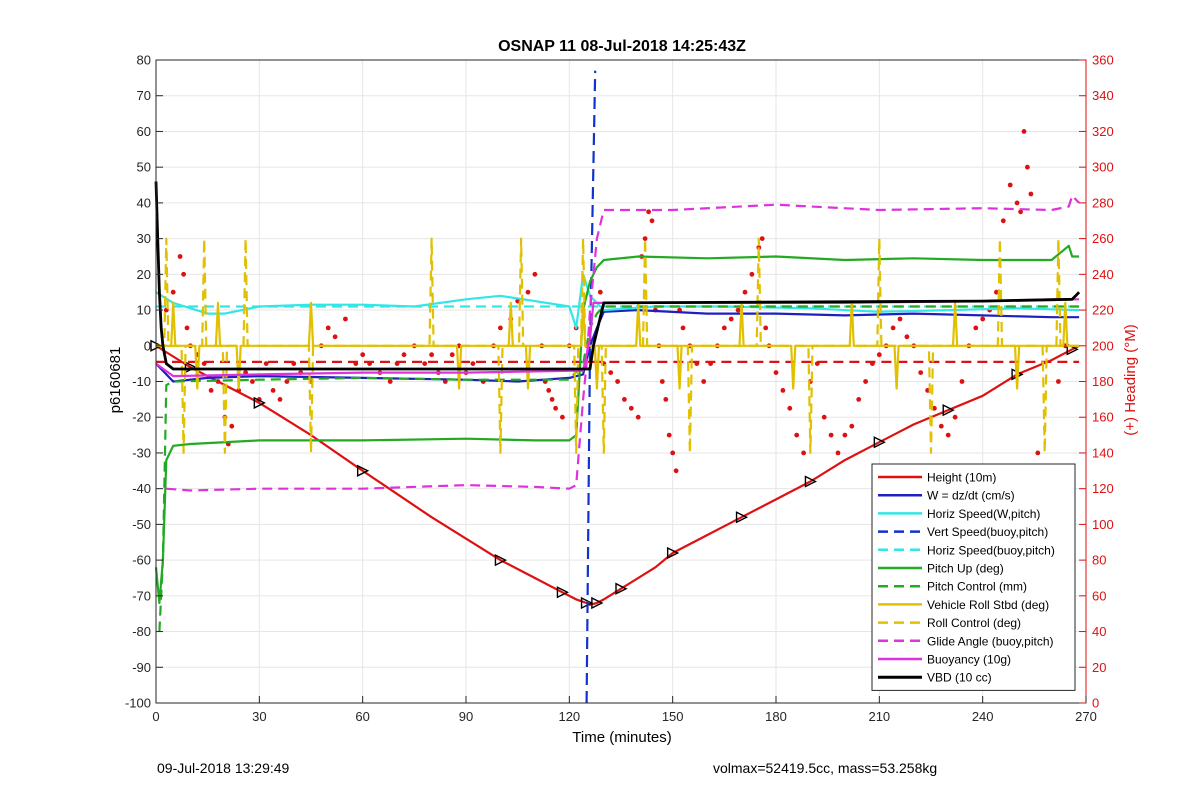 The height and width of the screenshot is (789, 1200). Describe the element at coordinates (141, 452) in the screenshot. I see `y-tick-label: -30` at that location.